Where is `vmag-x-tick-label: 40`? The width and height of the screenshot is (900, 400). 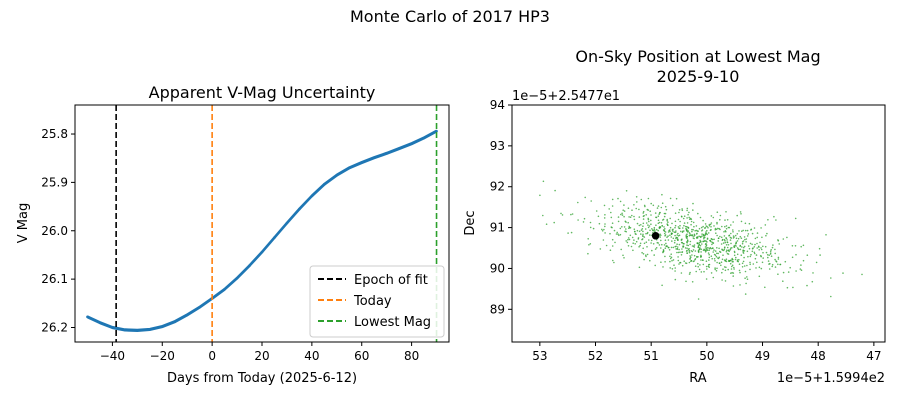
vmag-x-tick-label: 40 is located at coordinates (311, 356).